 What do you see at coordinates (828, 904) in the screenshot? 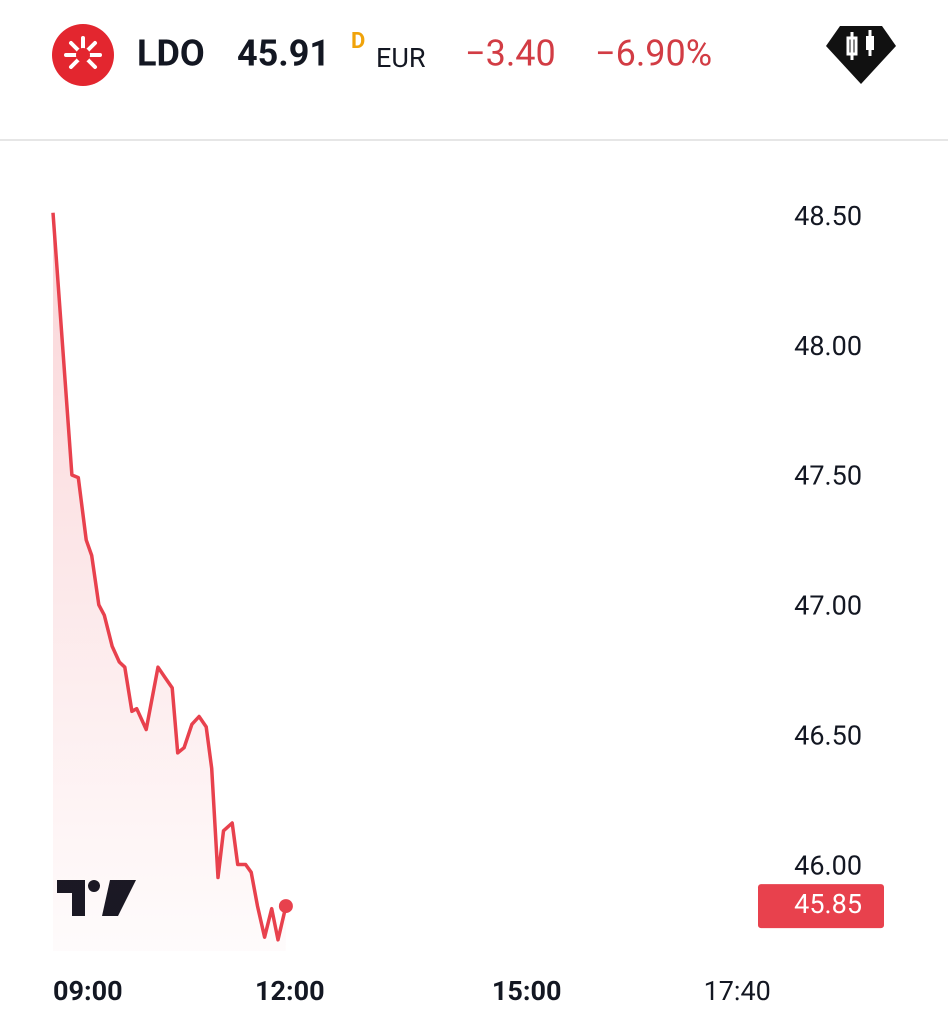
I see `price-tag-label: 45.85` at bounding box center [828, 904].